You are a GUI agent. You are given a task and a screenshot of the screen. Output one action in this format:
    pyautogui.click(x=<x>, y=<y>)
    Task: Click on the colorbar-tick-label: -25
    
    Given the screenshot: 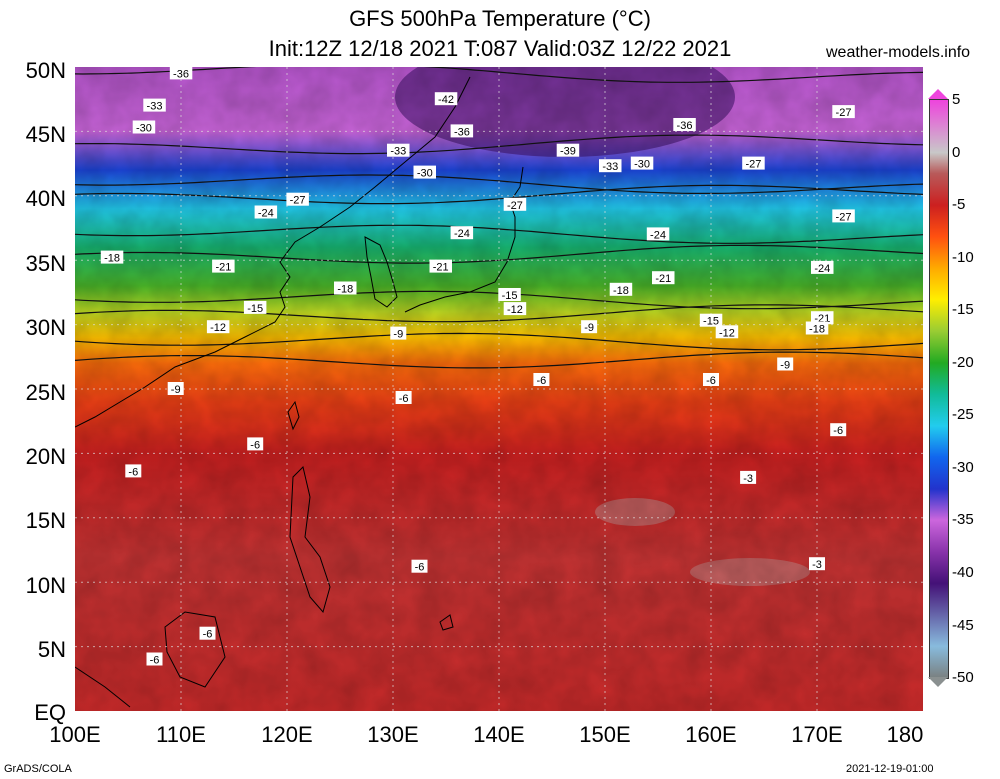 What is the action you would take?
    pyautogui.click(x=963, y=415)
    